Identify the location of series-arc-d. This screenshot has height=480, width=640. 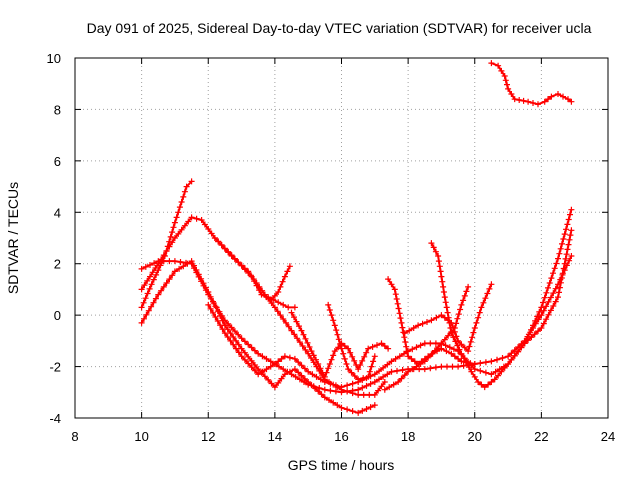
(258, 337).